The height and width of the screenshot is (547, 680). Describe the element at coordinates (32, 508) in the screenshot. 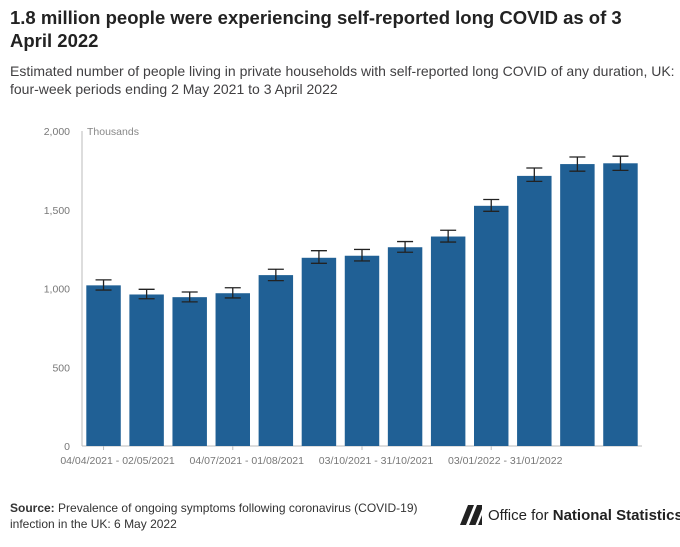

I see `source-label: Source:` at that location.